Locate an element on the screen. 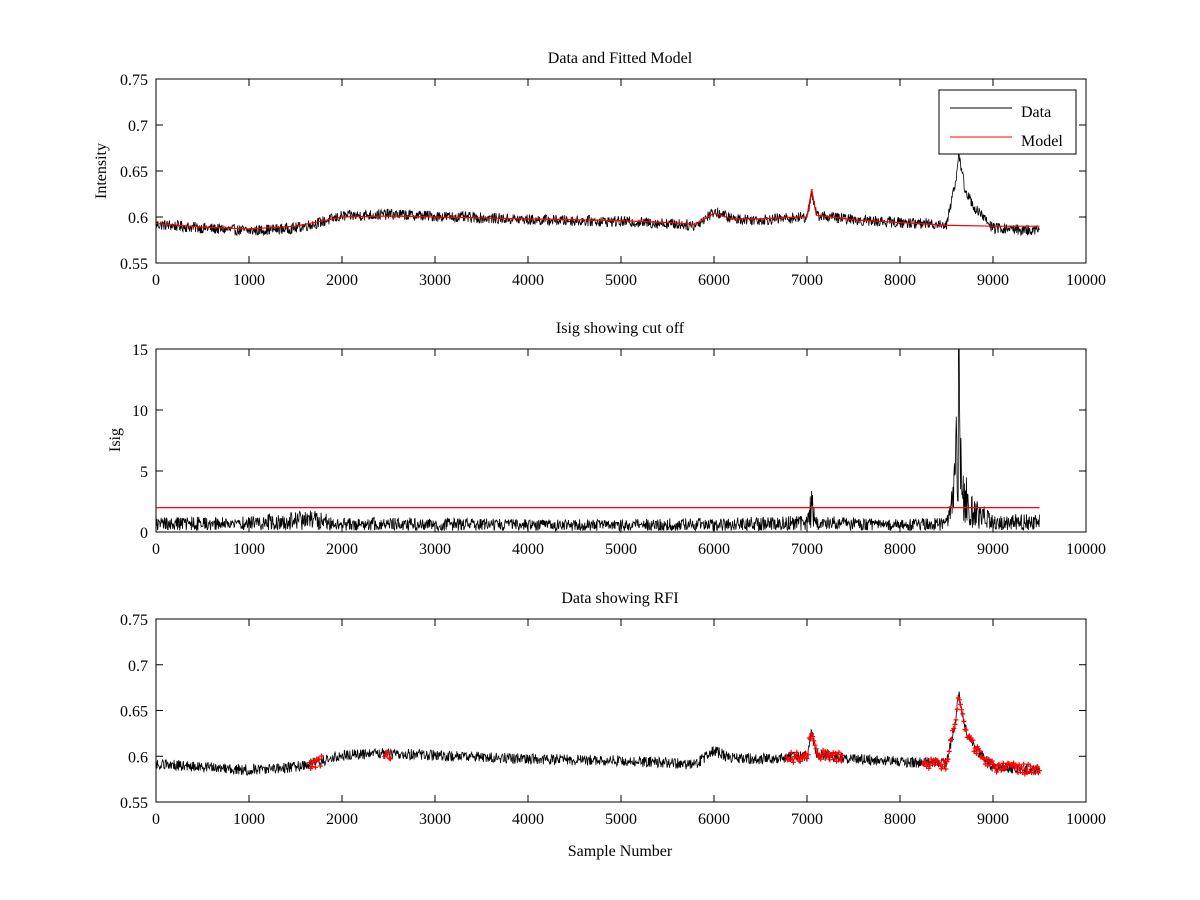 This screenshot has width=1200, height=900. x-tick-label: 4000 is located at coordinates (528, 280).